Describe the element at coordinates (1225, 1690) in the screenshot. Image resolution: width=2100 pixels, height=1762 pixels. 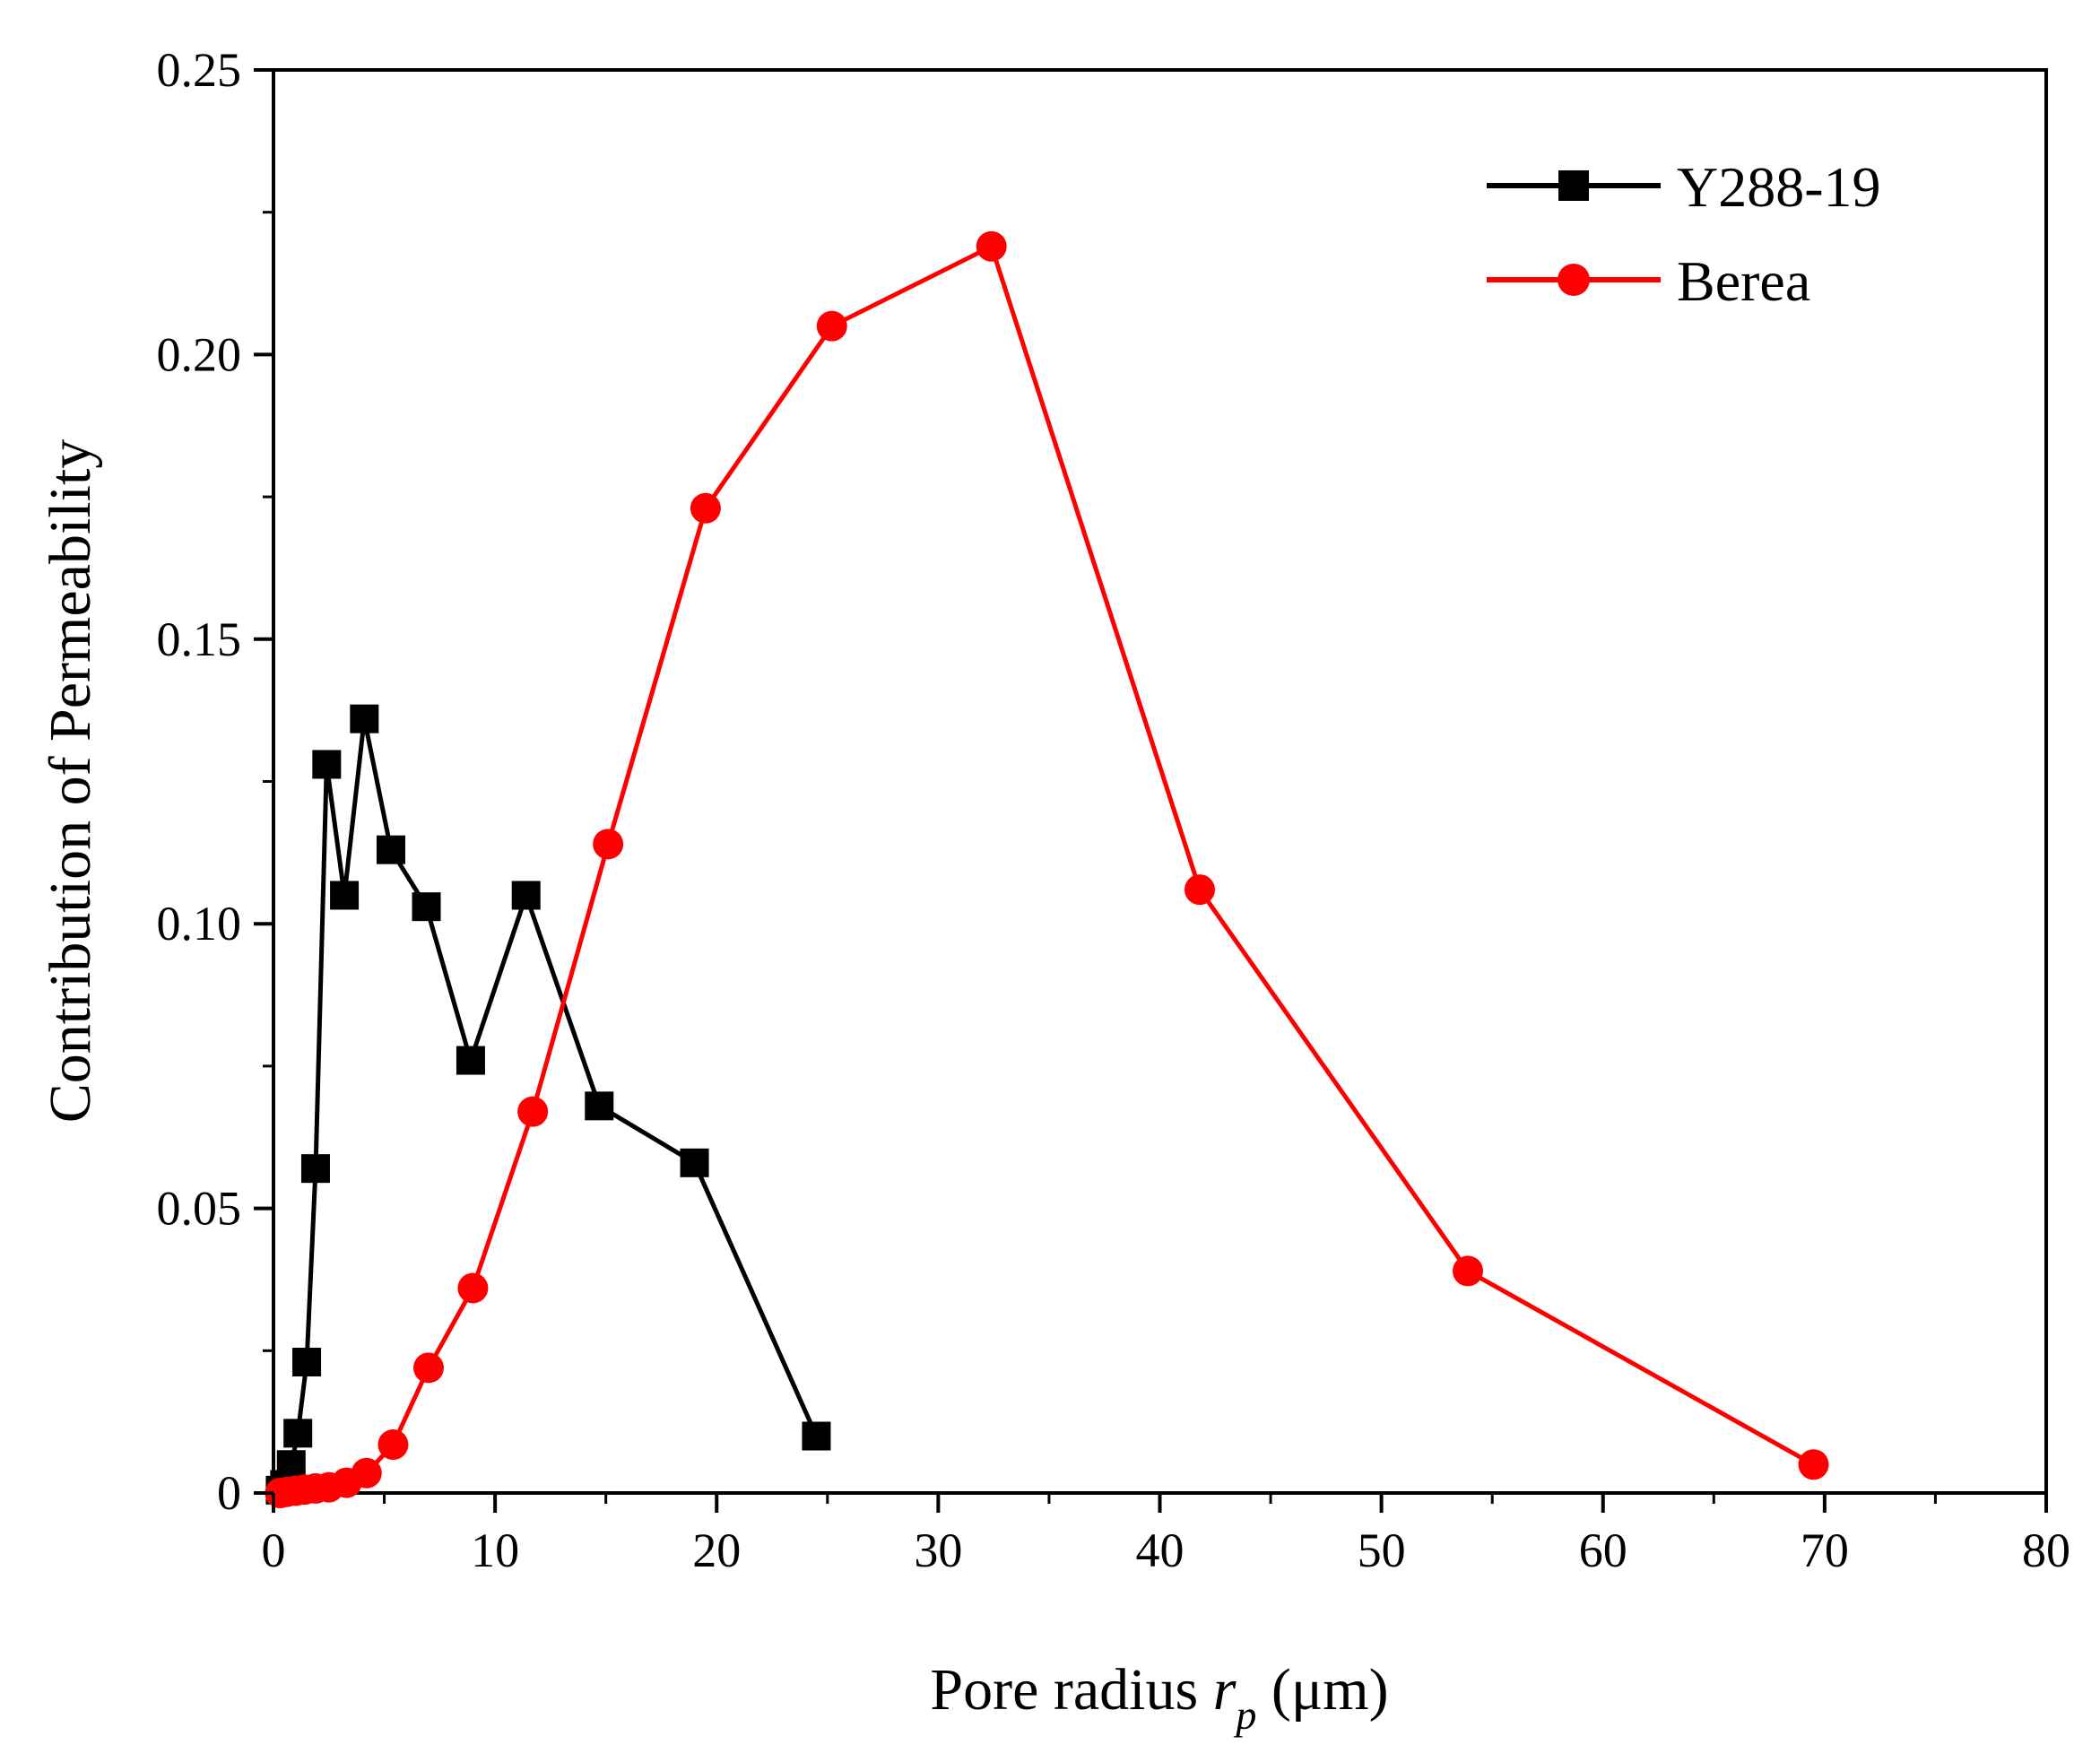
I see `x-axis-title-variable: r` at that location.